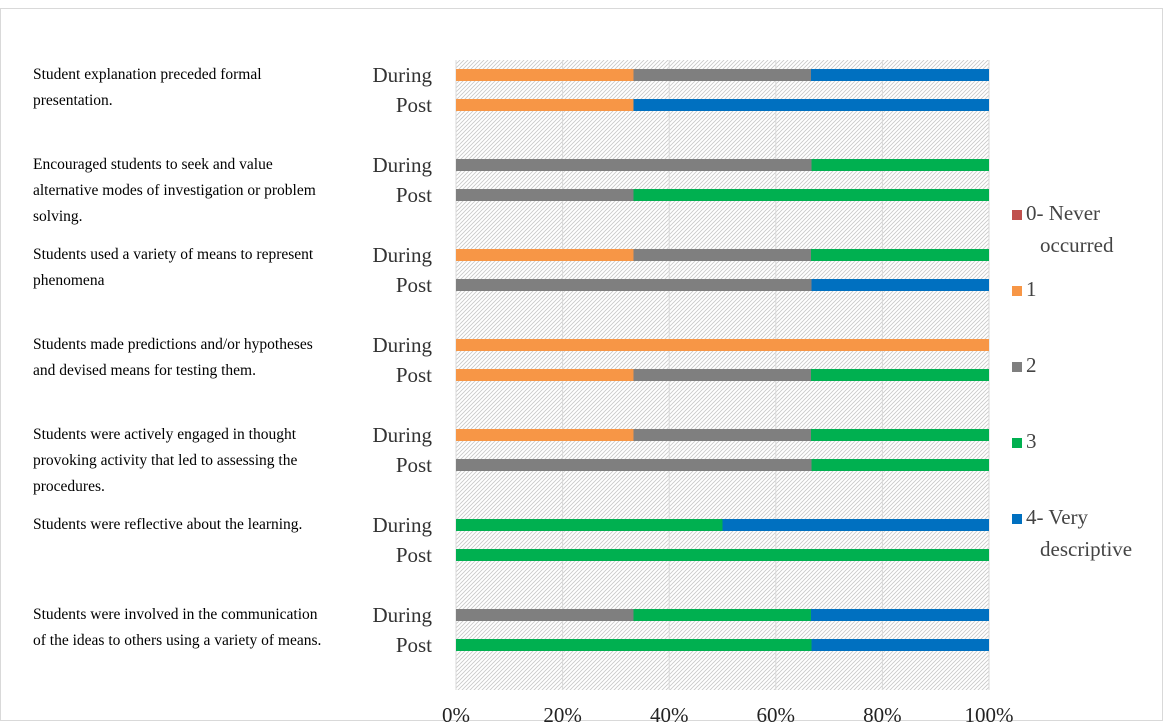 The height and width of the screenshot is (723, 1165). What do you see at coordinates (1086, 549) in the screenshot?
I see `legend-label: descriptive` at bounding box center [1086, 549].